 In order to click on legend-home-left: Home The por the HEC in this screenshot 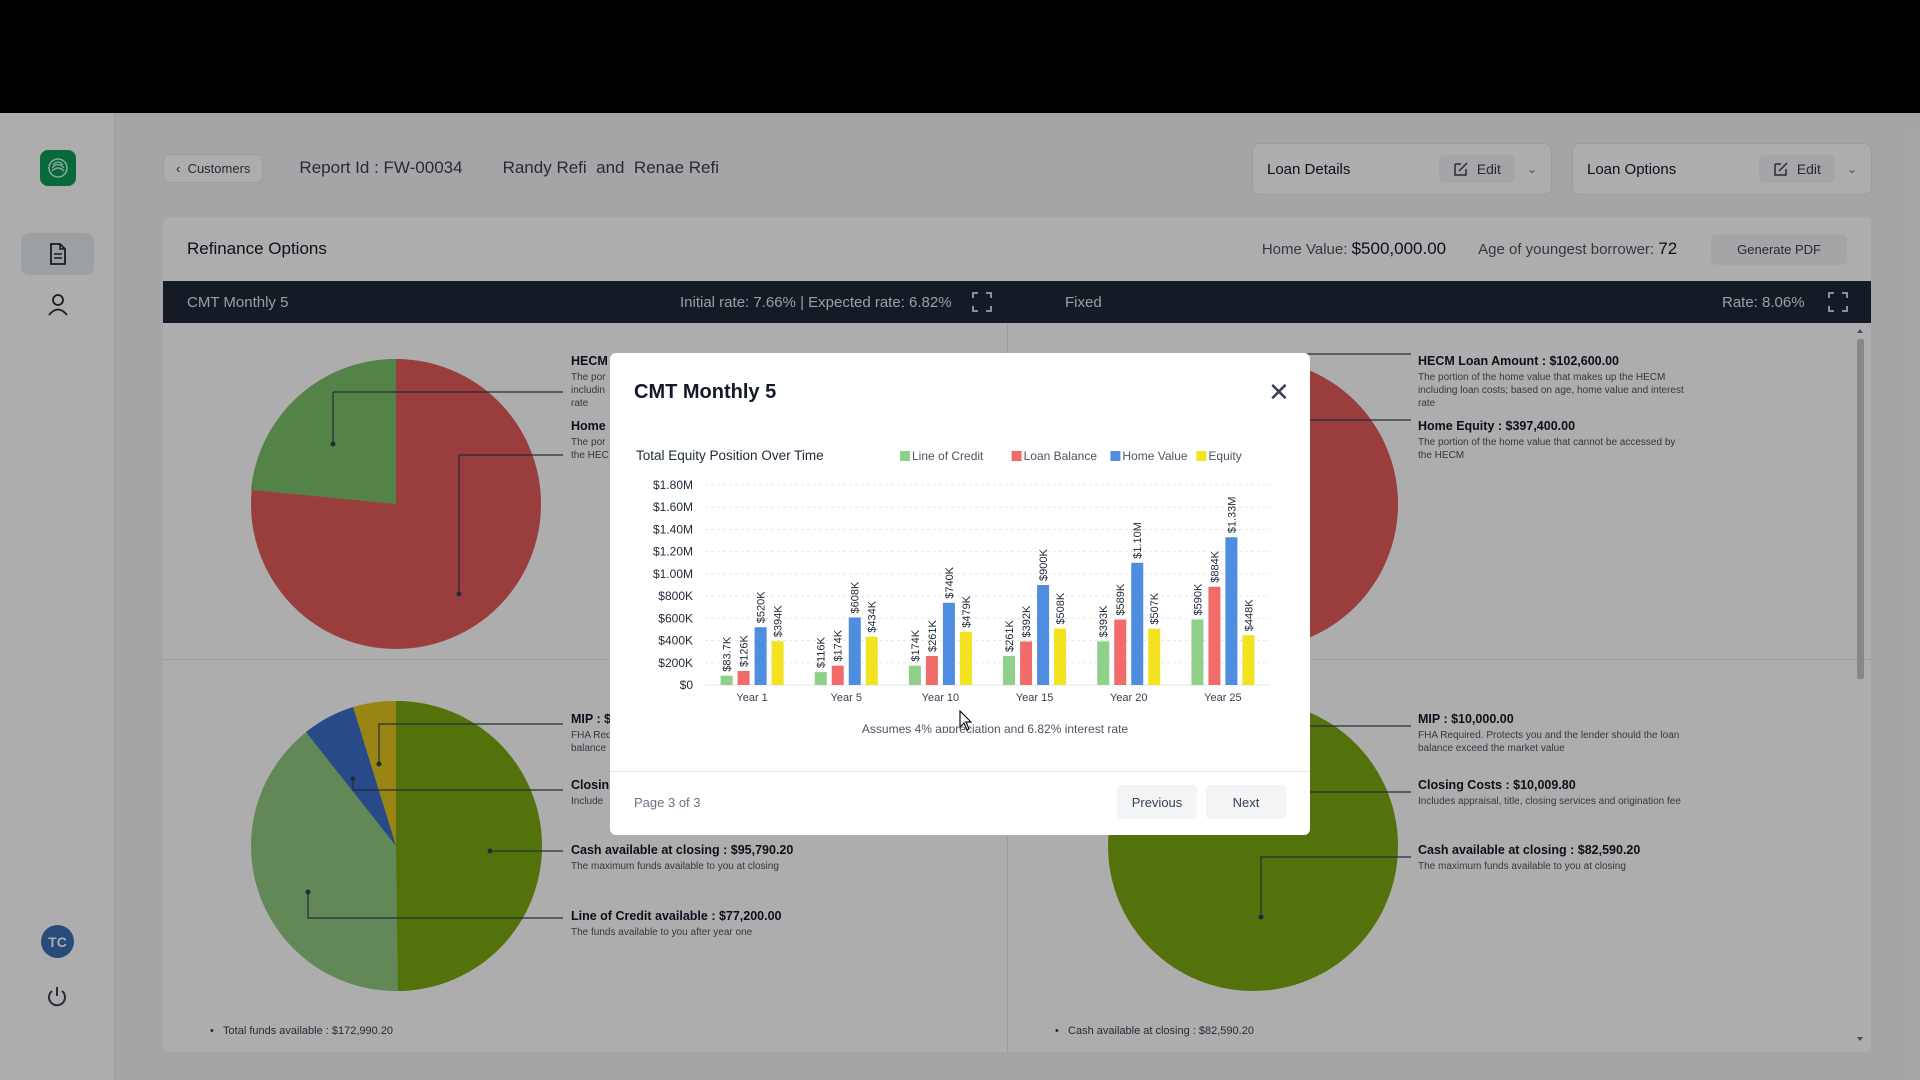, I will do `click(590, 440)`.